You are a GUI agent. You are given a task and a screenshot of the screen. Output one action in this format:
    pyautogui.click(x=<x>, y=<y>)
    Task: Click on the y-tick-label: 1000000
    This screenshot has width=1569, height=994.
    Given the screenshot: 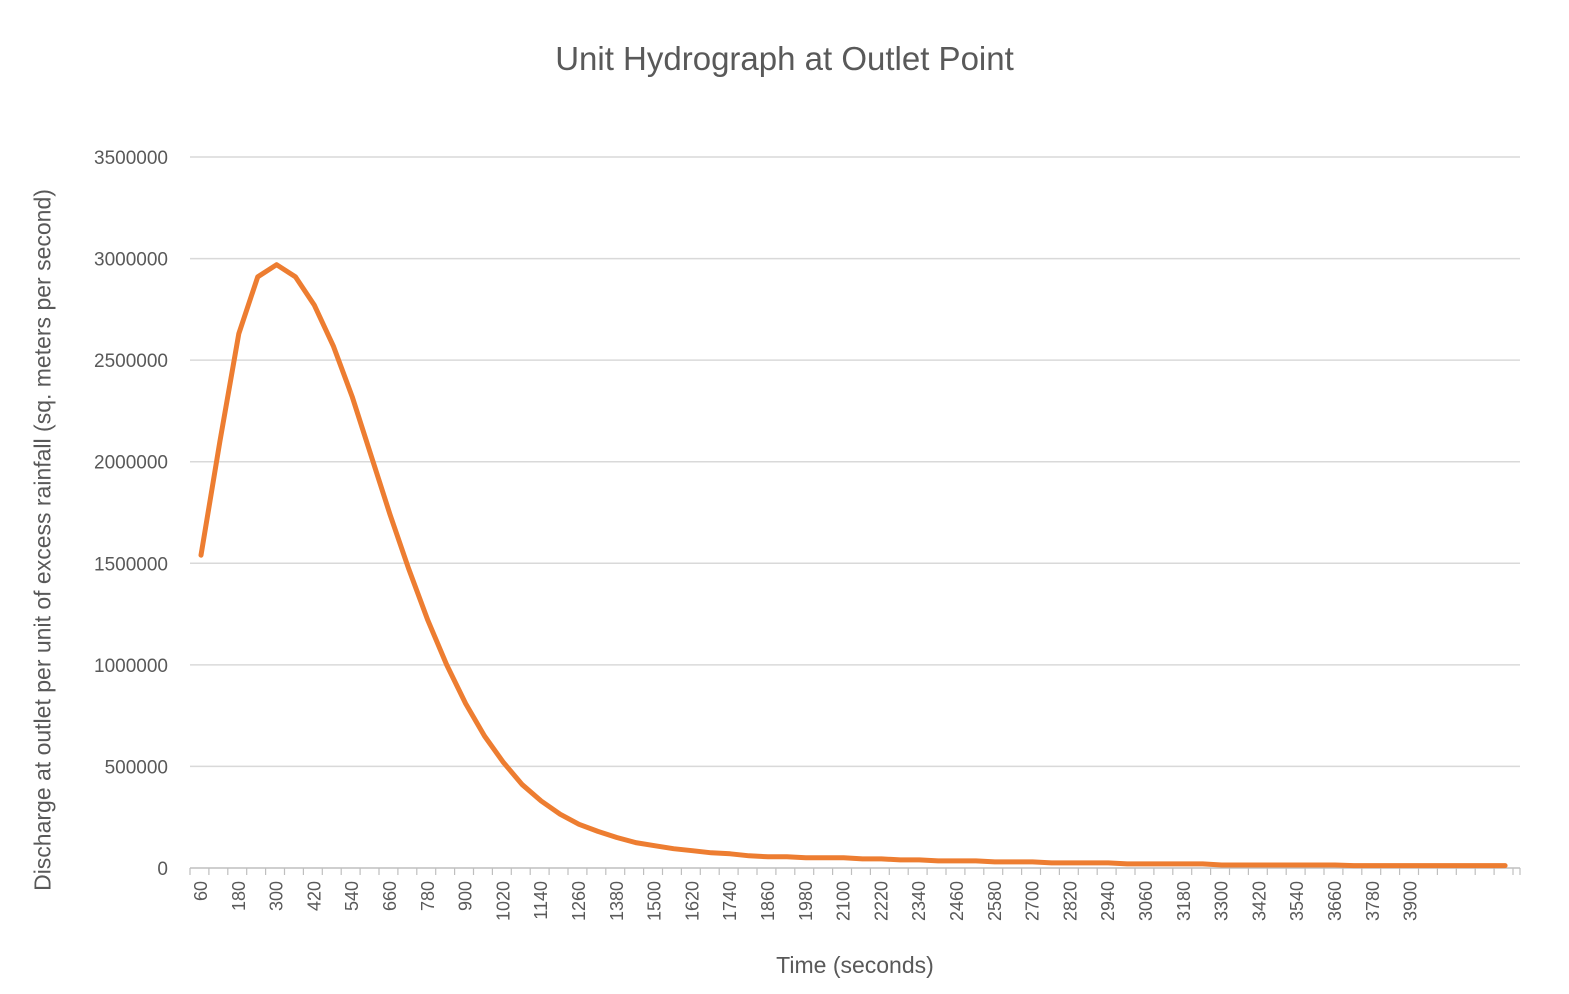 What is the action you would take?
    pyautogui.click(x=131, y=666)
    